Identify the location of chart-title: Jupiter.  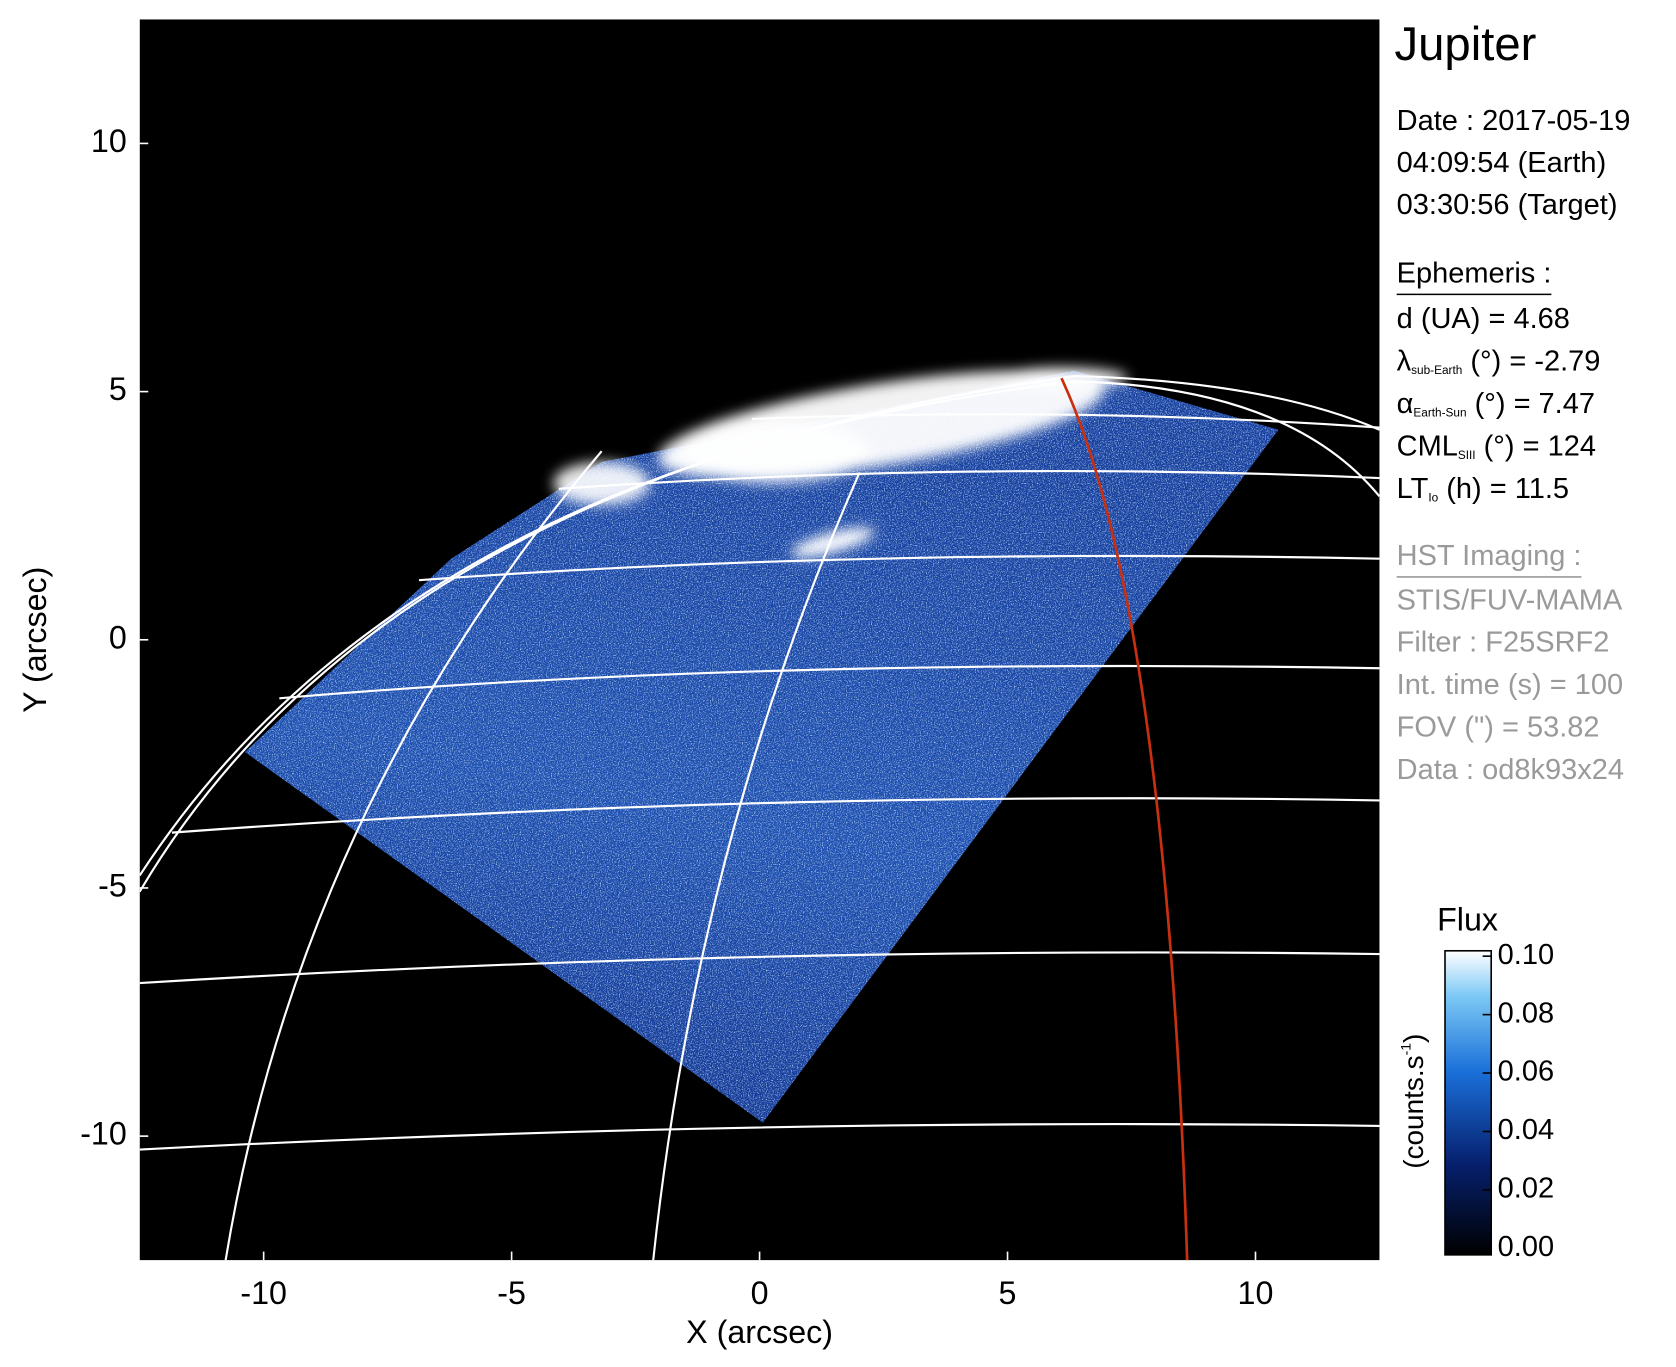
(1466, 44).